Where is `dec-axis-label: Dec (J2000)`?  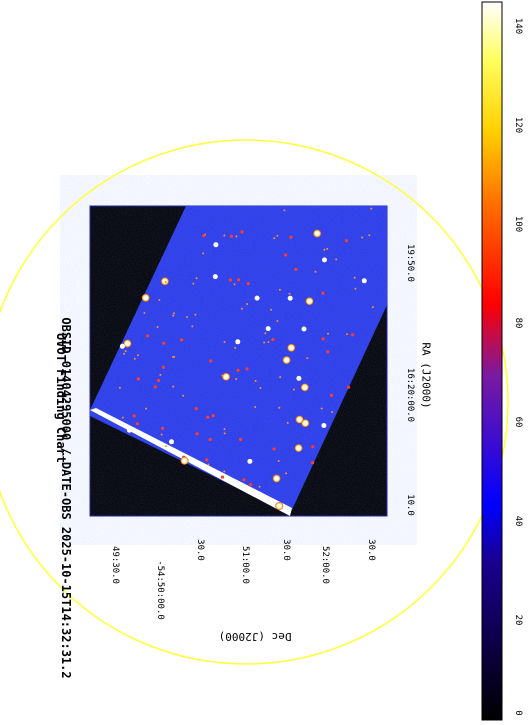
dec-axis-label: Dec (J2000) is located at coordinates (255, 636).